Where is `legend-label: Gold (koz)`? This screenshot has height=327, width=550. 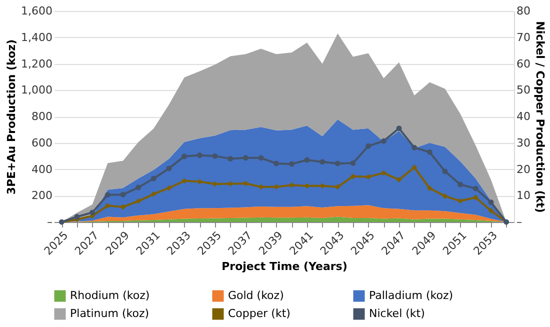 legend-label: Gold (koz) is located at coordinates (256, 295).